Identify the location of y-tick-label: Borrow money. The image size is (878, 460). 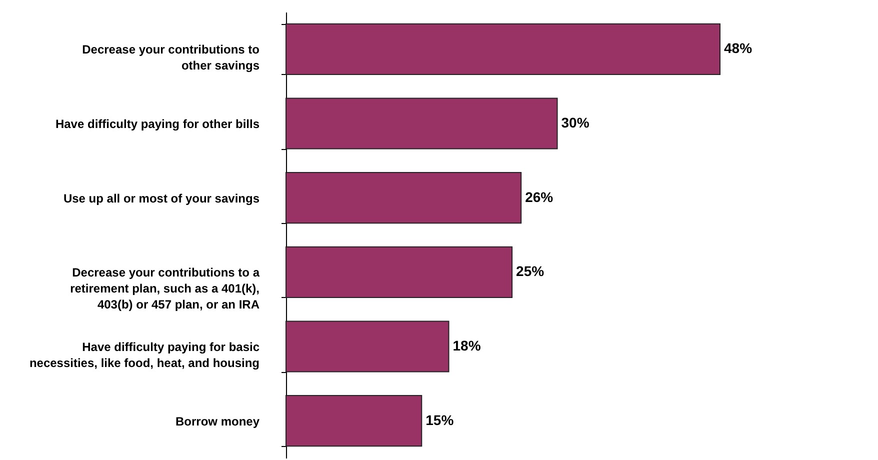
(217, 421).